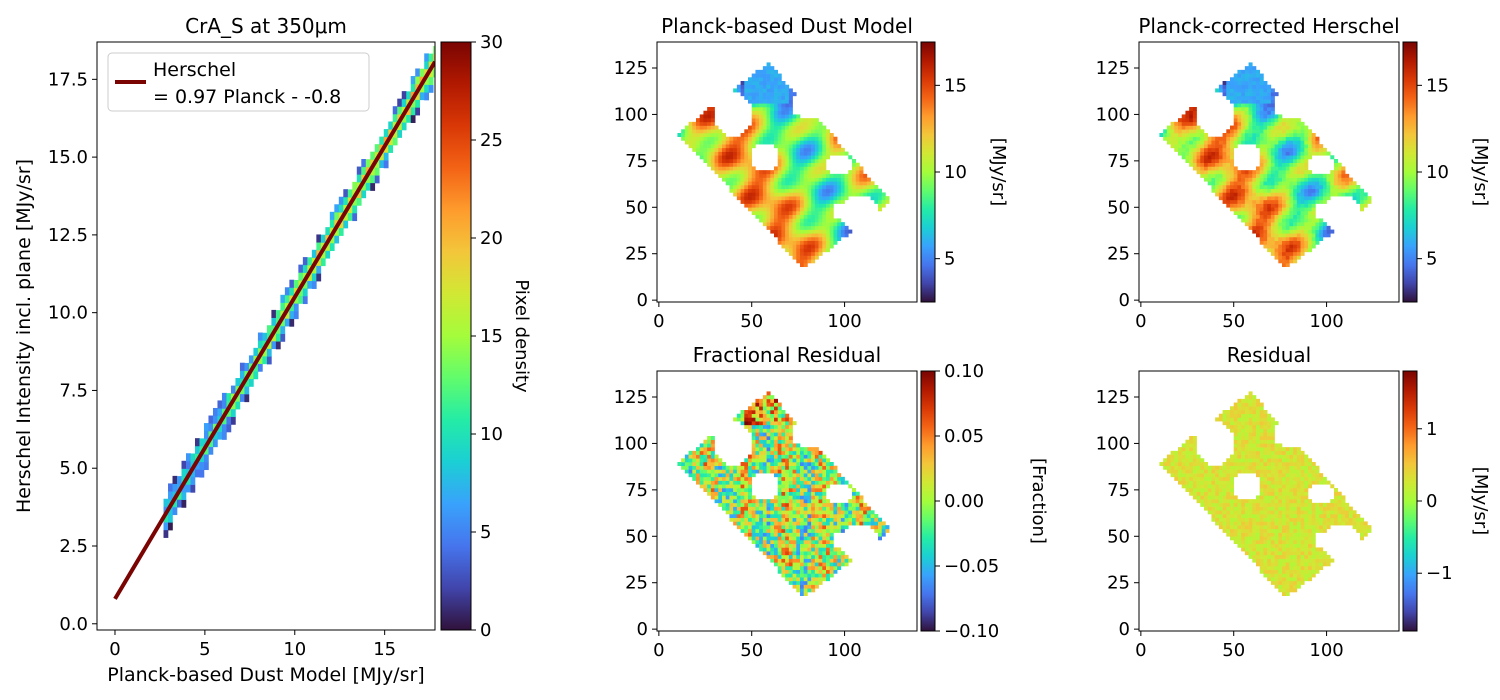 This screenshot has width=1500, height=700. I want to click on colorbar-tick-label: 15, so click(955, 85).